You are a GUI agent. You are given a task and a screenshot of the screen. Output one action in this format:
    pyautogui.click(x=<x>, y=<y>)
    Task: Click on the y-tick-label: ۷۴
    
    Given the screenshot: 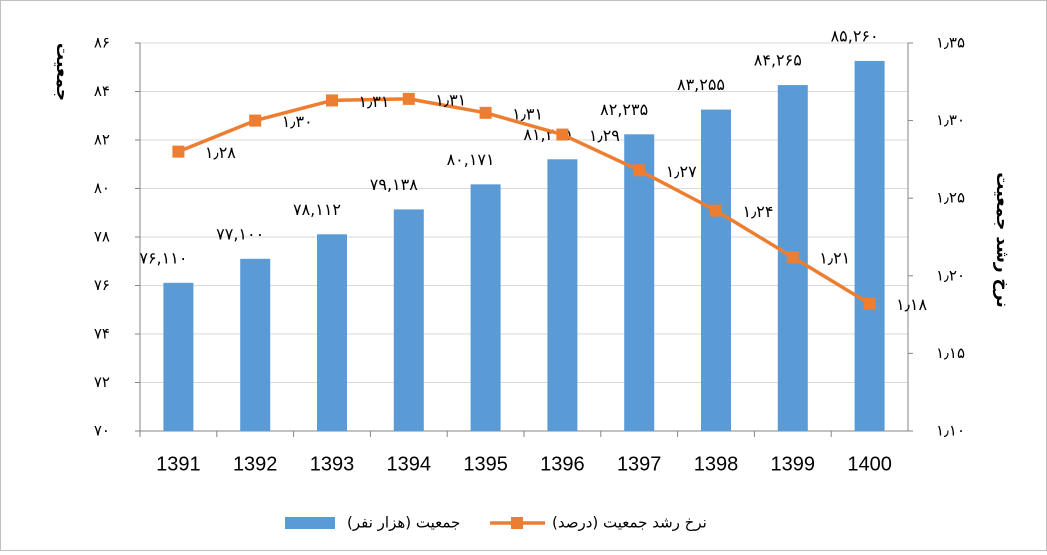 What is the action you would take?
    pyautogui.click(x=102, y=334)
    